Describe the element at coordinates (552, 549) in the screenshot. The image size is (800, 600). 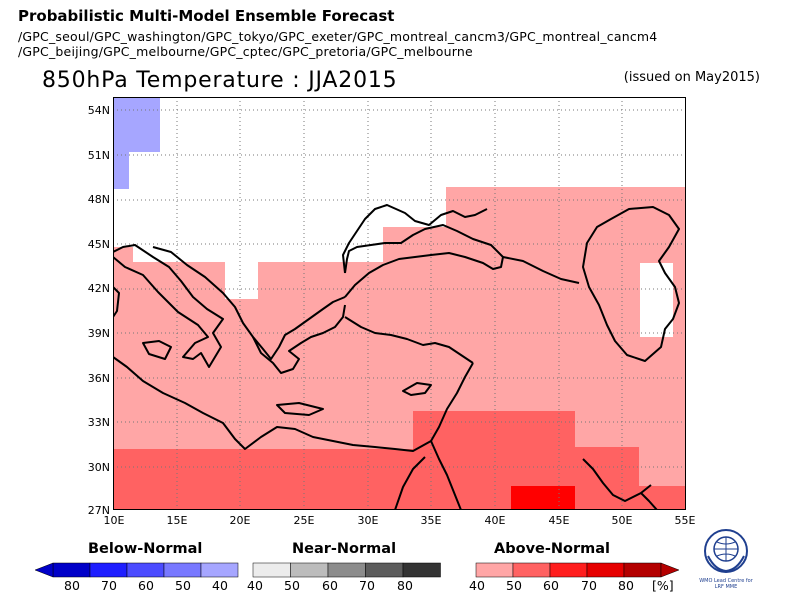
I see `legend-above-title: Above-Normal` at that location.